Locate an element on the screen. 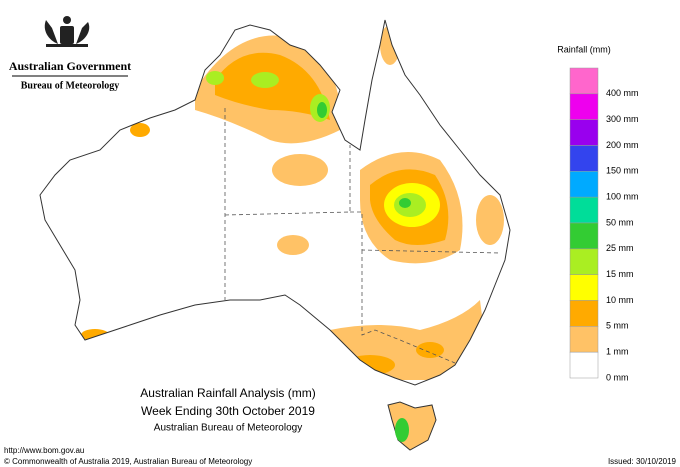 This screenshot has height=467, width=680. legend-title: Rainfall (mm) is located at coordinates (584, 49).